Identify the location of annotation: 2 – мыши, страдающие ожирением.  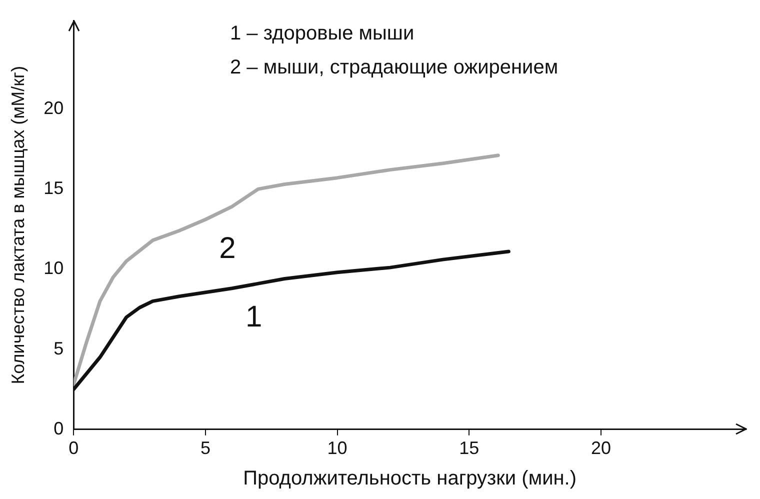
(394, 67).